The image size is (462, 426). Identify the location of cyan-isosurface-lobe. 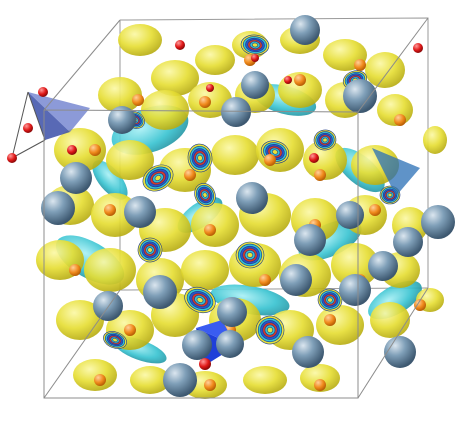
(110, 180).